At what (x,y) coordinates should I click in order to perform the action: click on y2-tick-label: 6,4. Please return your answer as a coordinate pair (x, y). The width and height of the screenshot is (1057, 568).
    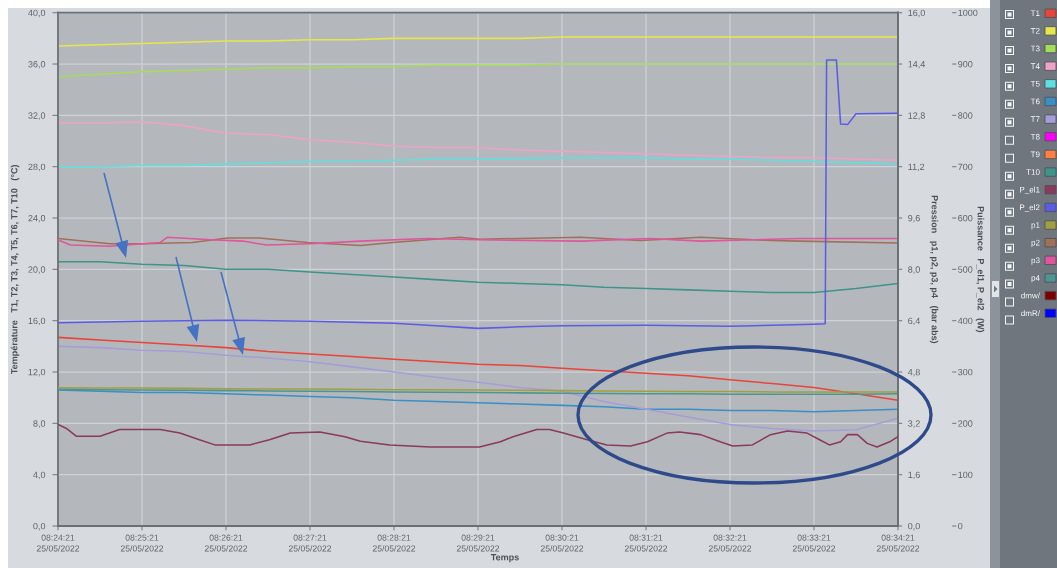
    Looking at the image, I should click on (914, 321).